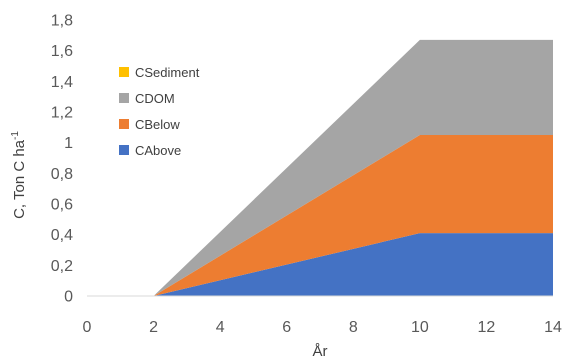  I want to click on legend-swatch-csediment, so click(124, 72).